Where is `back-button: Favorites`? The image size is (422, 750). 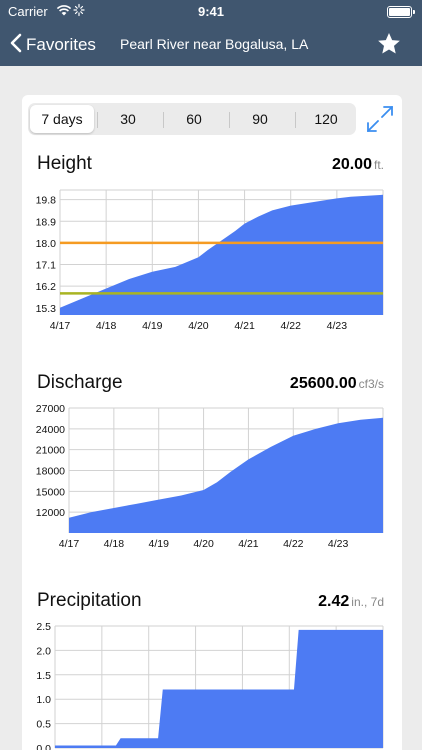
back-button: Favorites is located at coordinates (53, 45).